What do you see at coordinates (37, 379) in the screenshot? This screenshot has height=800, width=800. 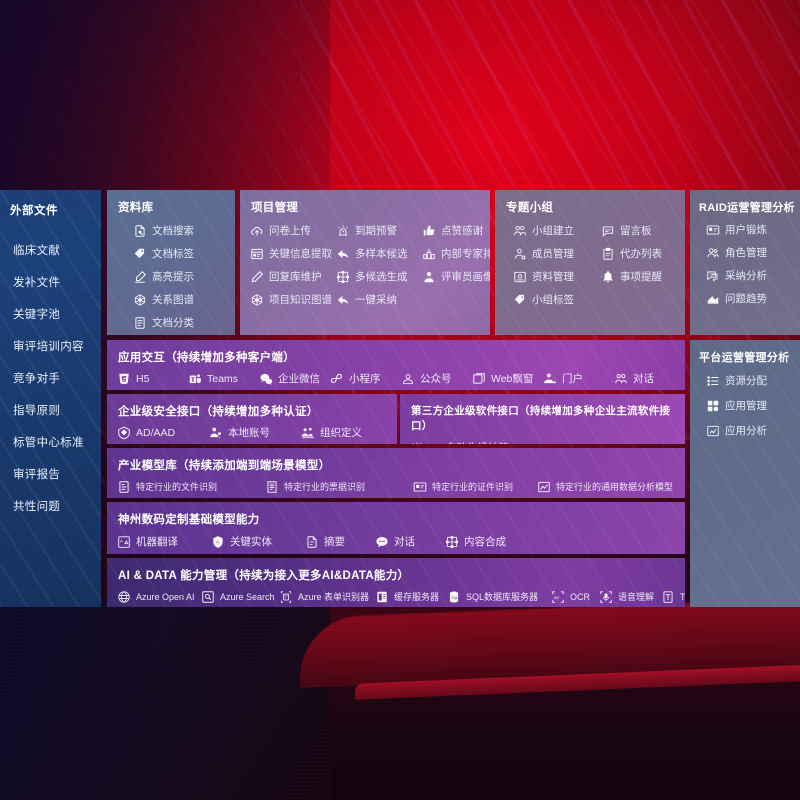 I see `sidebar-item-competitors: 竞争对手` at bounding box center [37, 379].